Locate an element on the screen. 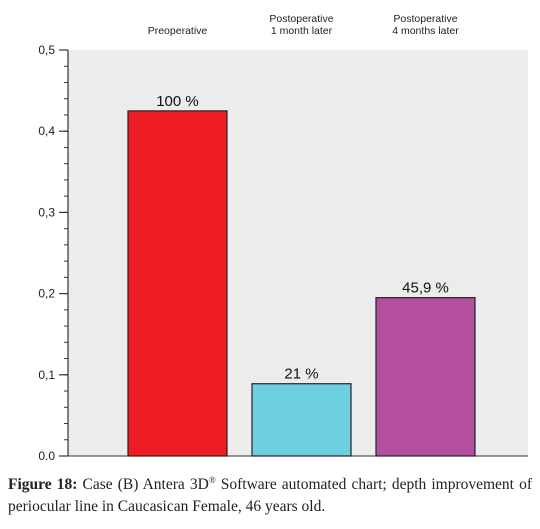 The width and height of the screenshot is (540, 529). category-label: Preoperative is located at coordinates (178, 31).